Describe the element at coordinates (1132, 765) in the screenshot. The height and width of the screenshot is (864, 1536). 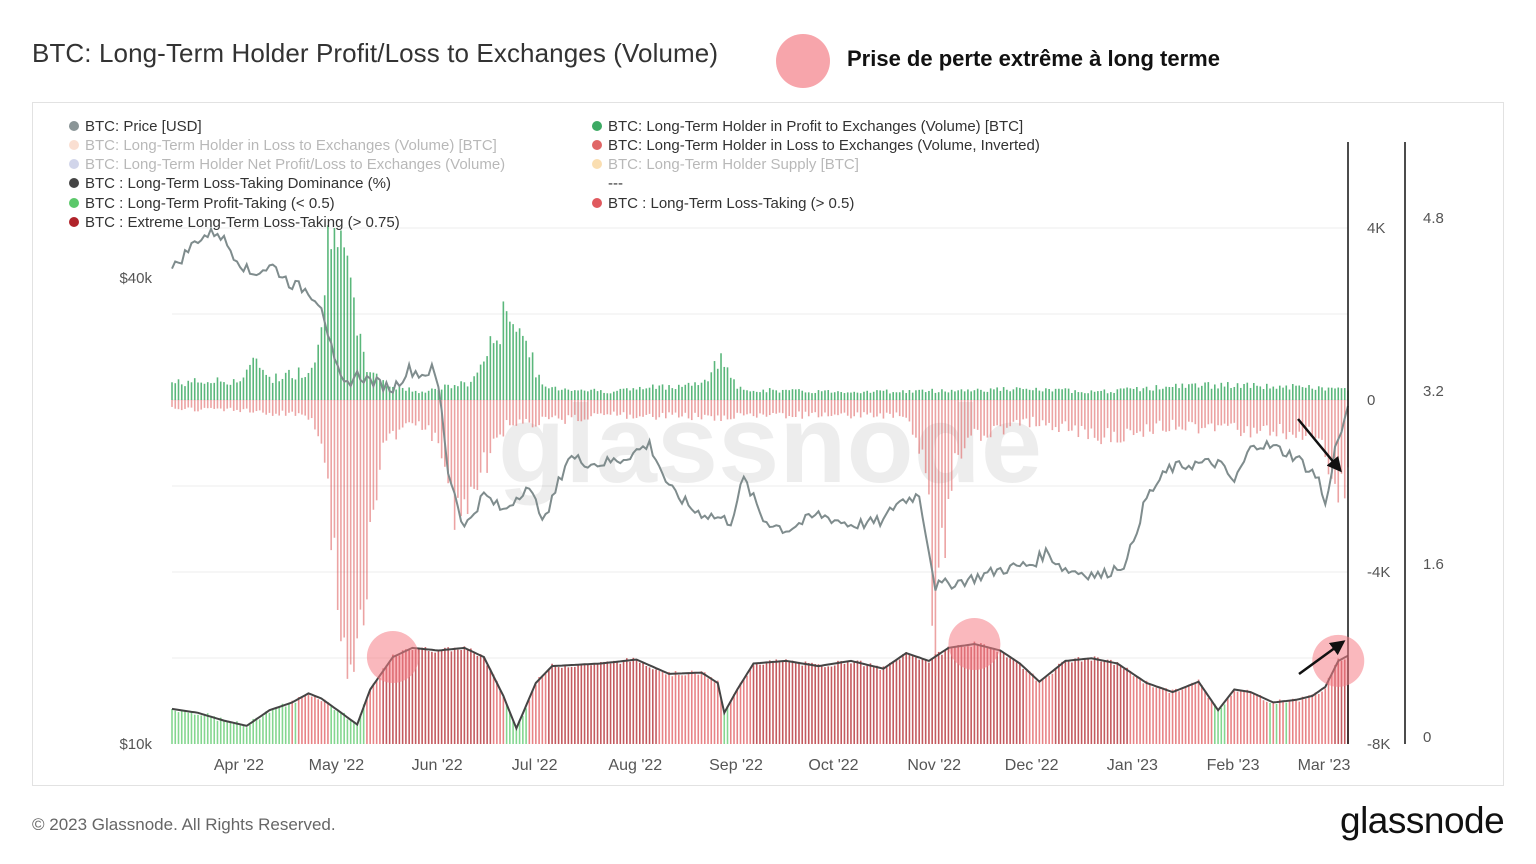
I see `x-tick-label: Jan '23` at that location.